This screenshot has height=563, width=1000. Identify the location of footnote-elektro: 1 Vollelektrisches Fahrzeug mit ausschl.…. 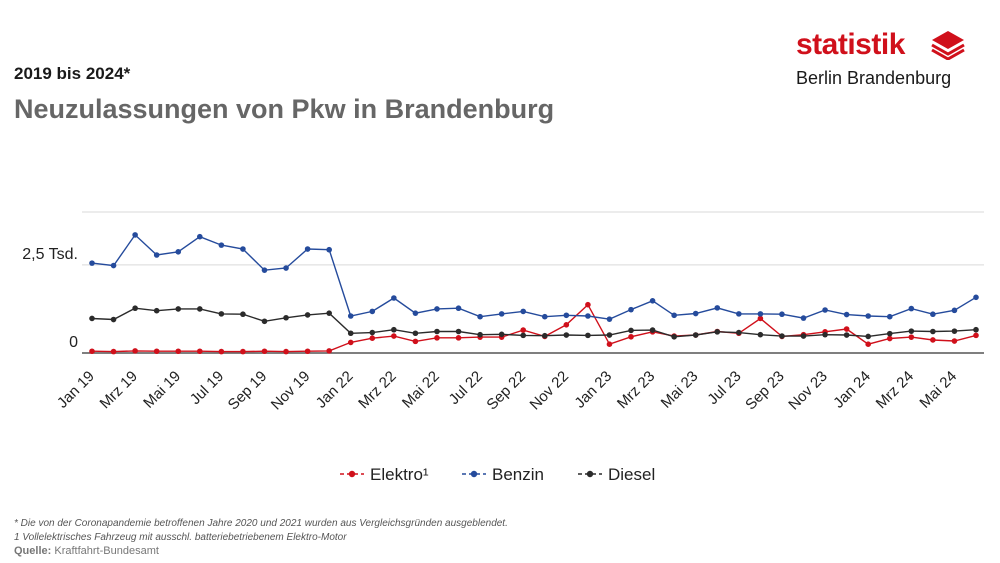
(180, 537).